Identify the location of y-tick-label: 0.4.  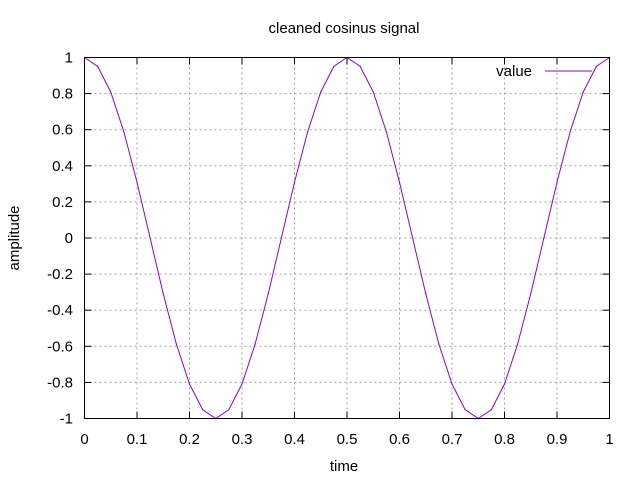
(62, 166).